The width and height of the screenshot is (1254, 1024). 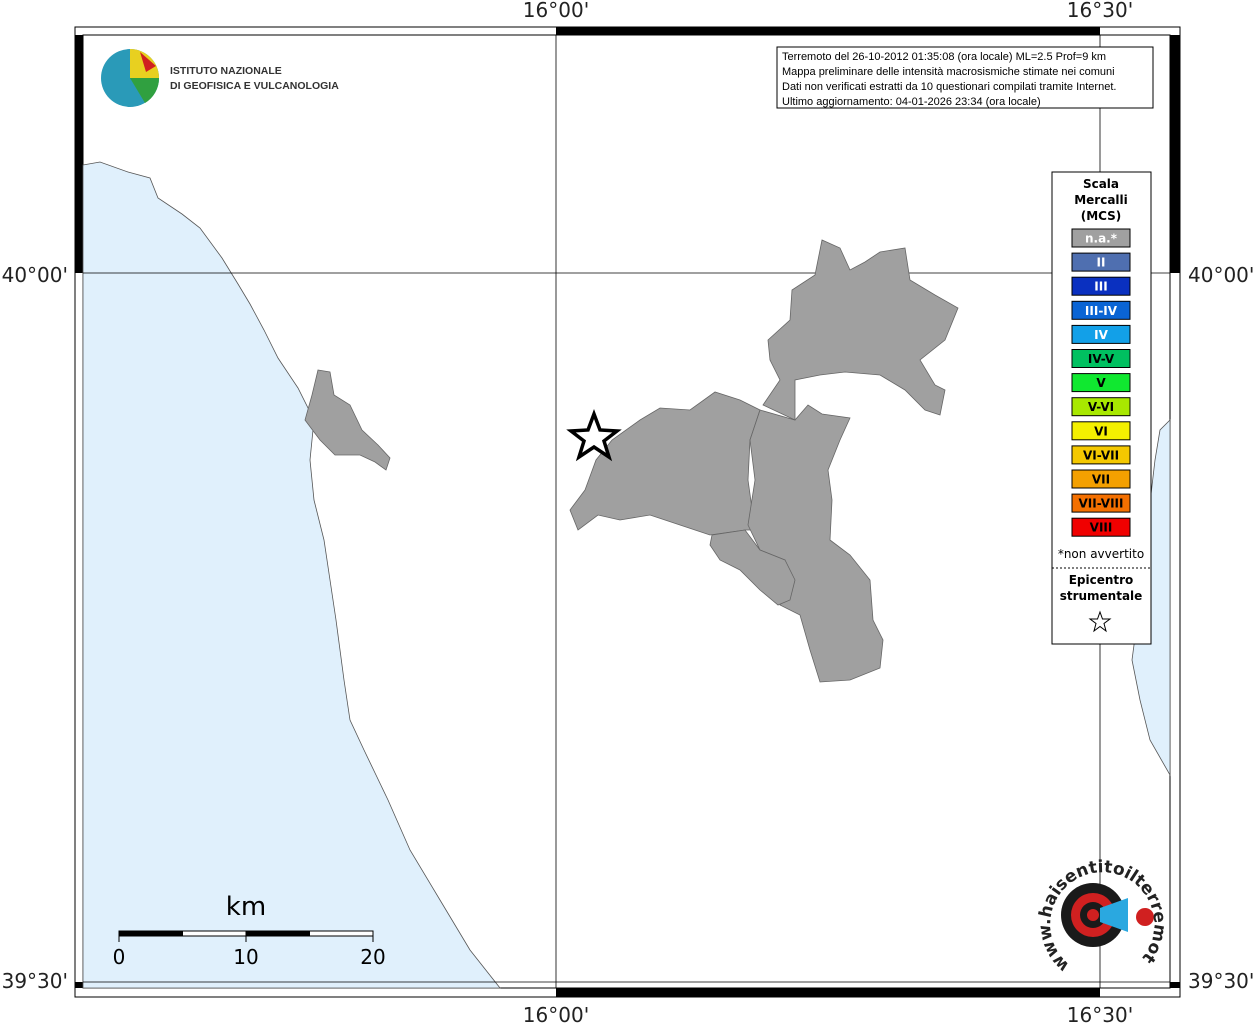 I want to click on legend-epicenter: strumentale, so click(x=1101, y=596).